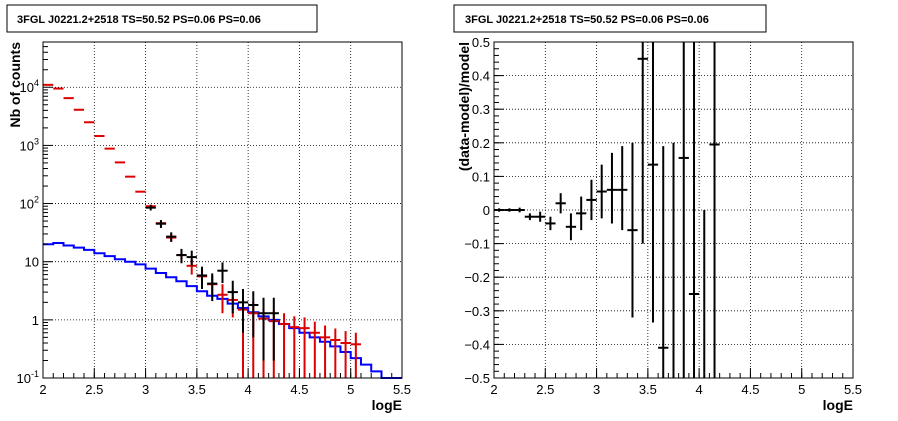 The width and height of the screenshot is (898, 421). What do you see at coordinates (29, 203) in the screenshot?
I see `y-tick-label: 10²` at bounding box center [29, 203].